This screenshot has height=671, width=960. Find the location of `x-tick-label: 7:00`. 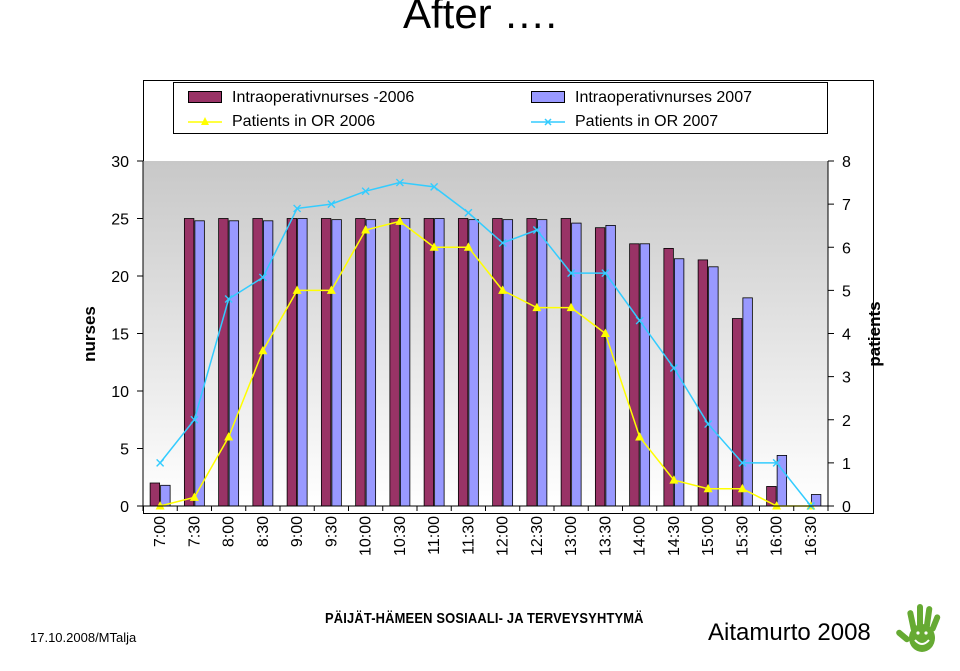

x-tick-label: 7:00 is located at coordinates (160, 531).